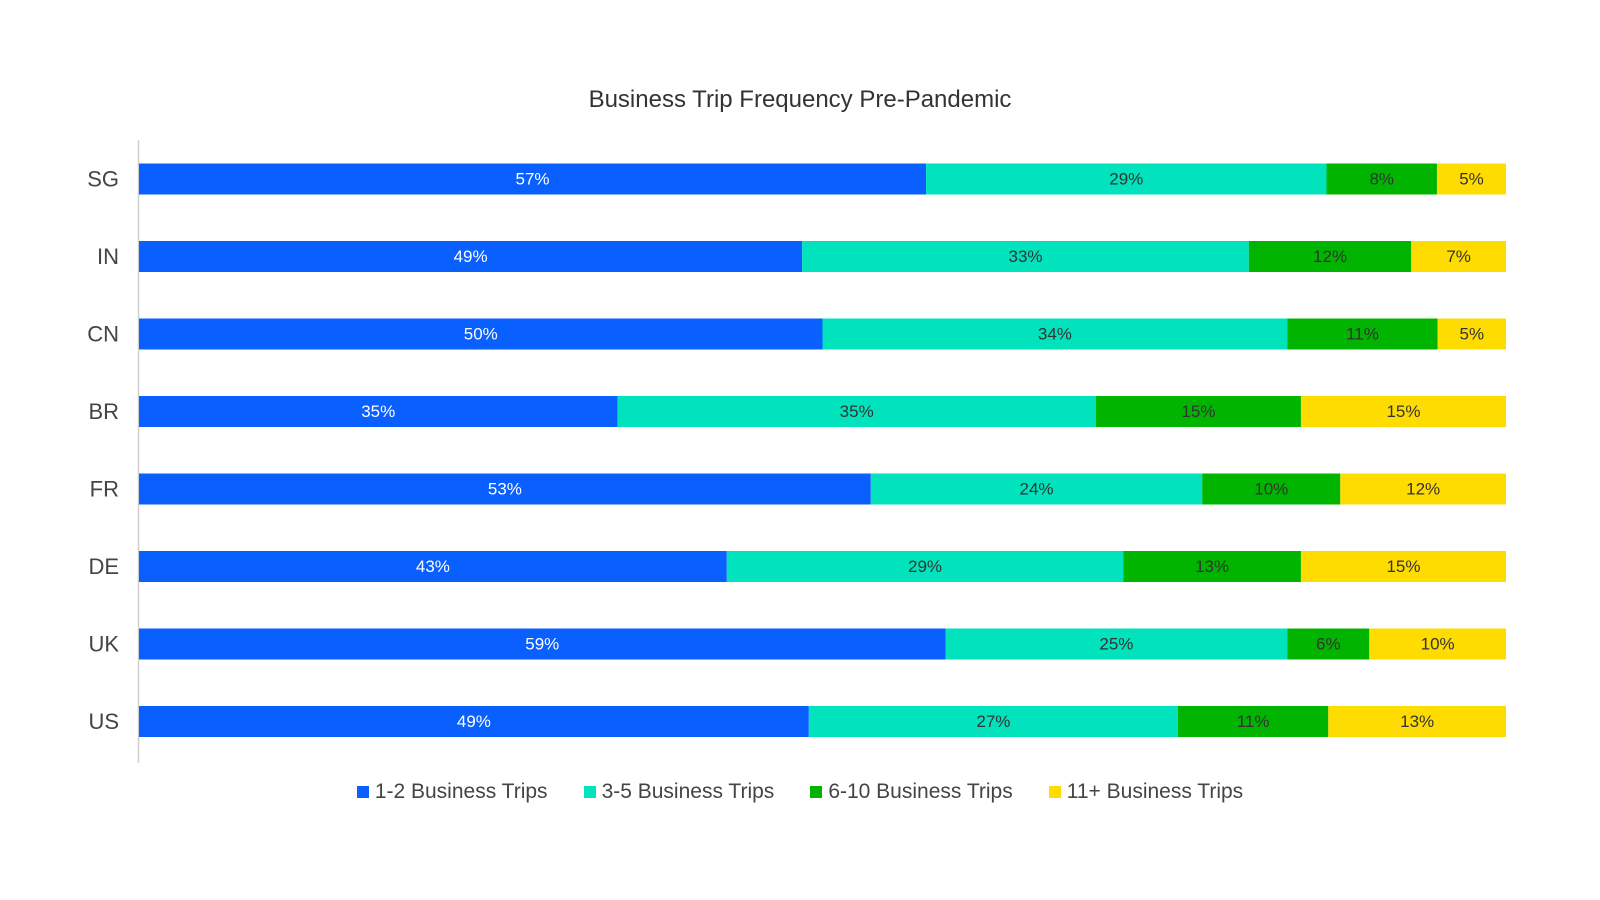 Image resolution: width=1600 pixels, height=900 pixels. I want to click on legend-item-6-10-trips: 6-10 Business Trips, so click(911, 792).